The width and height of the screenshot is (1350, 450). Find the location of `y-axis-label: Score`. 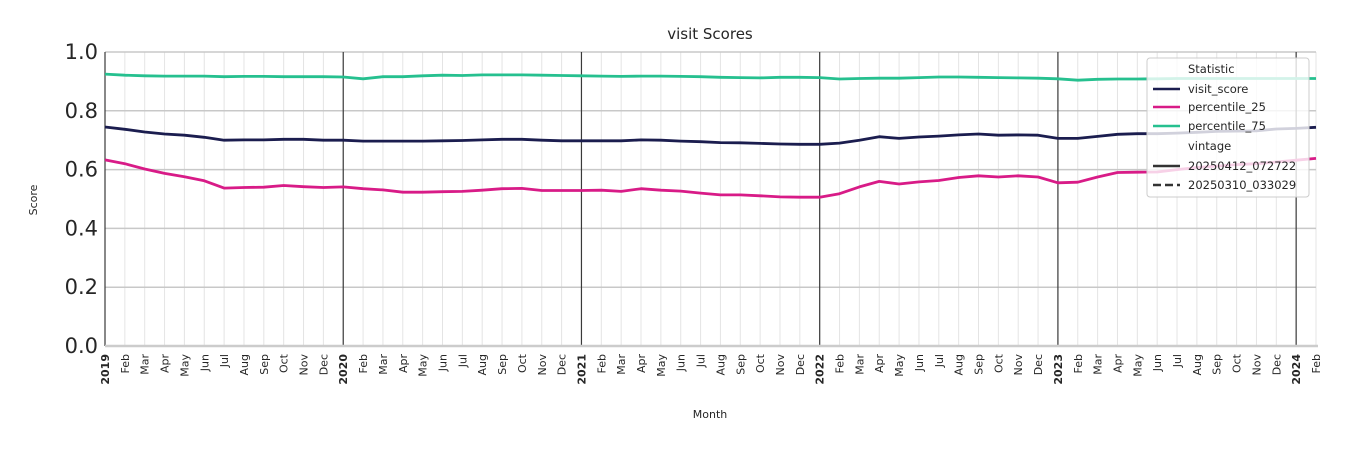

y-axis-label: Score is located at coordinates (33, 199).